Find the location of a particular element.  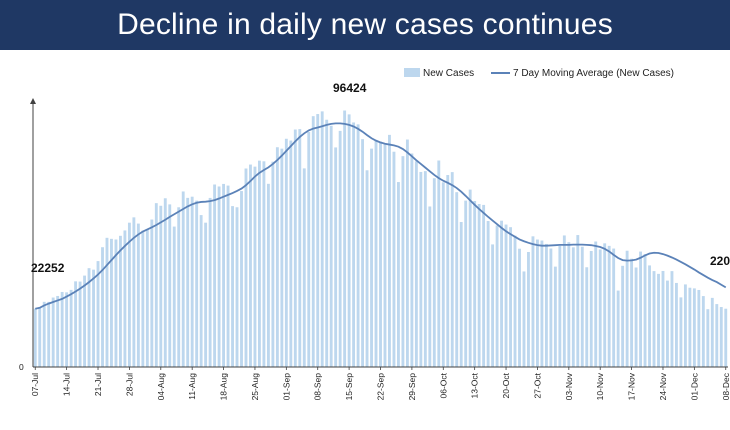

legend-bar-swatch is located at coordinates (412, 72).